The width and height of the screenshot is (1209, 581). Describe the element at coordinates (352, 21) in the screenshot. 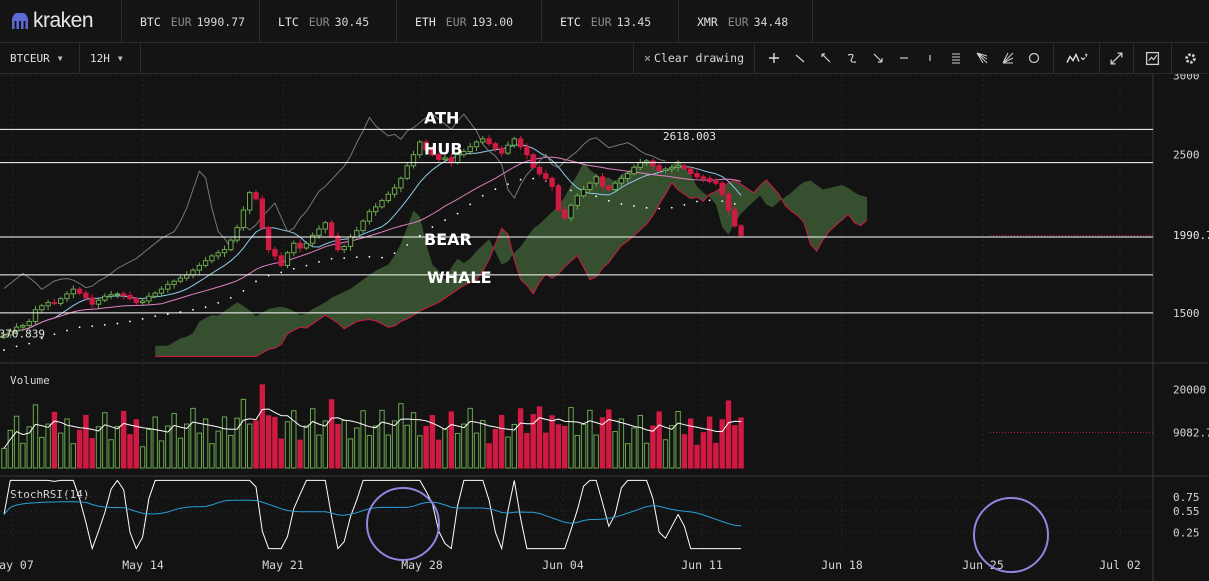

I see `ticker-price: 30.45` at that location.